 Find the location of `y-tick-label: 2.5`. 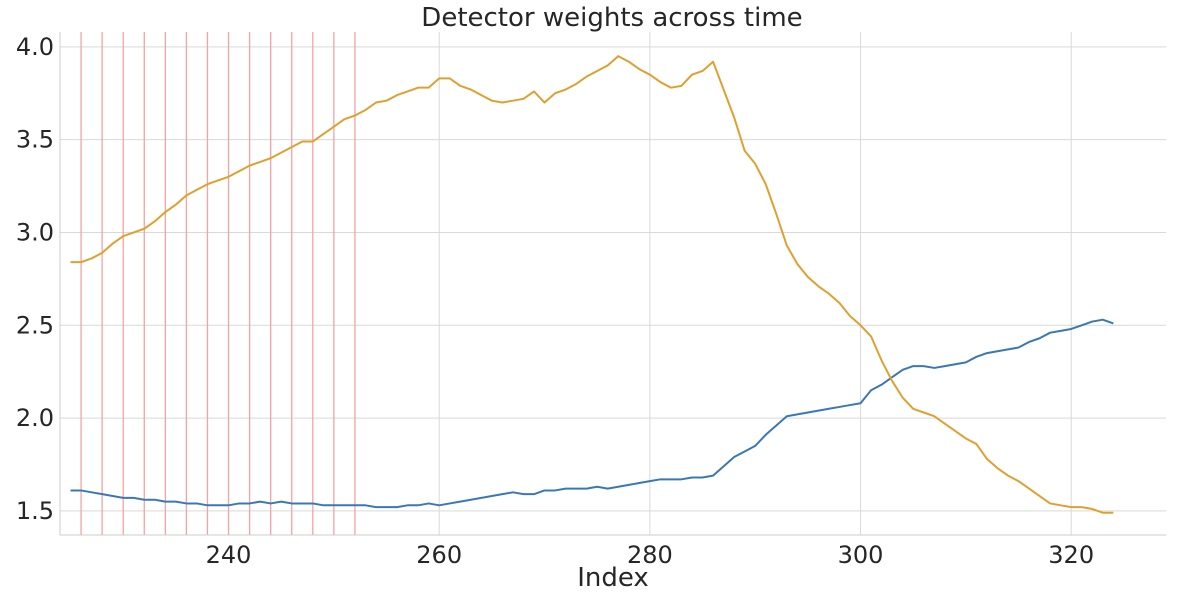

y-tick-label: 2.5 is located at coordinates (35, 325).